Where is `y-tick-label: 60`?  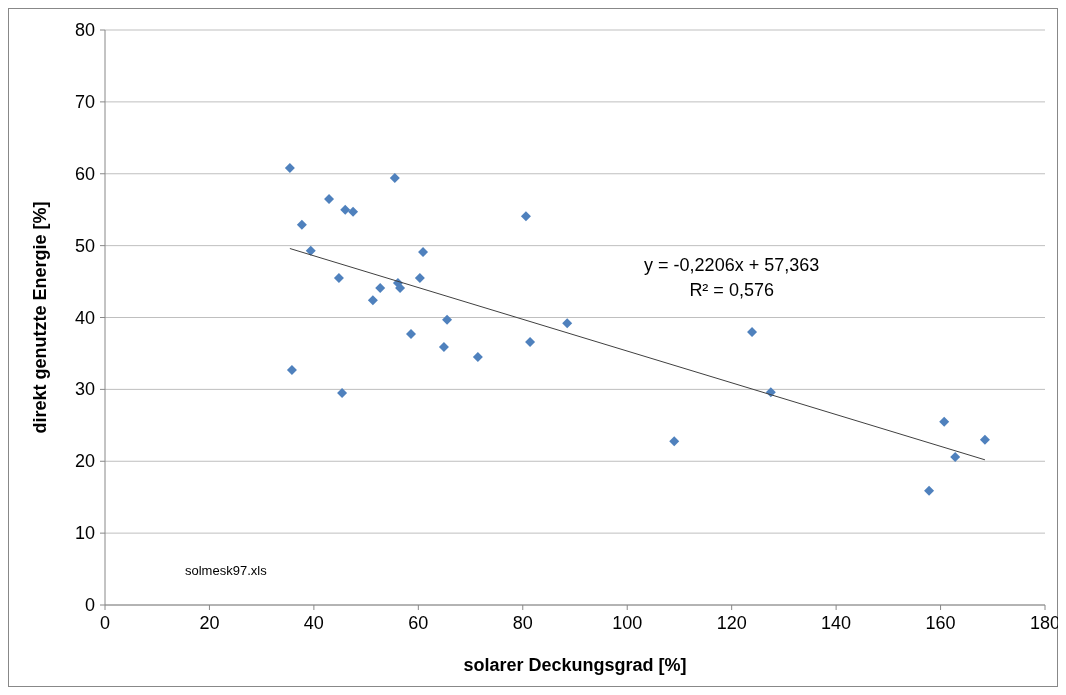
y-tick-label: 60 is located at coordinates (84, 173).